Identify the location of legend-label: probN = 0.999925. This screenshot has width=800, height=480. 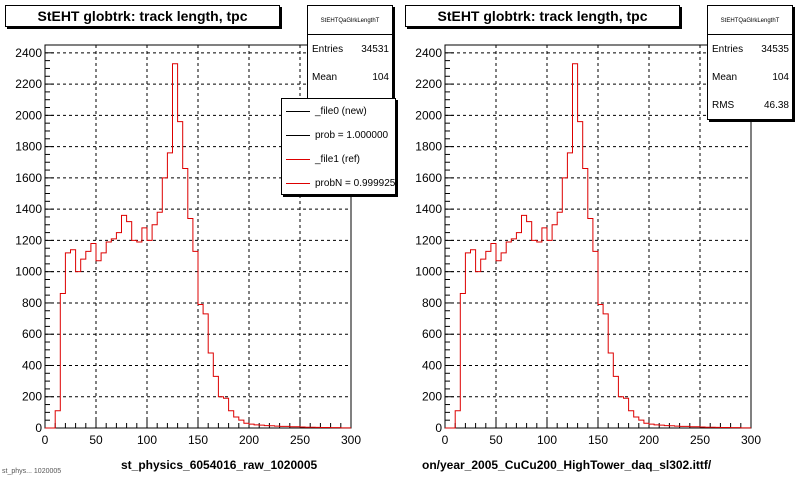
(355, 183).